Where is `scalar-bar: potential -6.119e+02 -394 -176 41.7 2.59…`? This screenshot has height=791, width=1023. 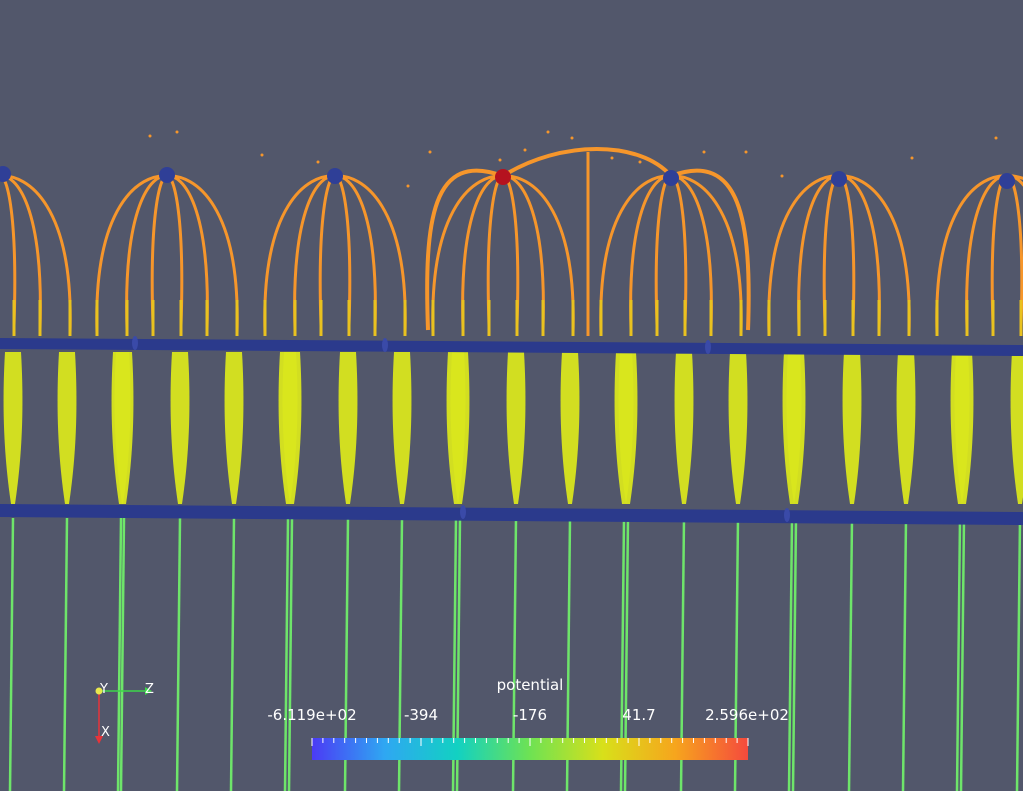
scalar-bar: potential -6.119e+02 -394 -176 41.7 2.59… is located at coordinates (528, 718).